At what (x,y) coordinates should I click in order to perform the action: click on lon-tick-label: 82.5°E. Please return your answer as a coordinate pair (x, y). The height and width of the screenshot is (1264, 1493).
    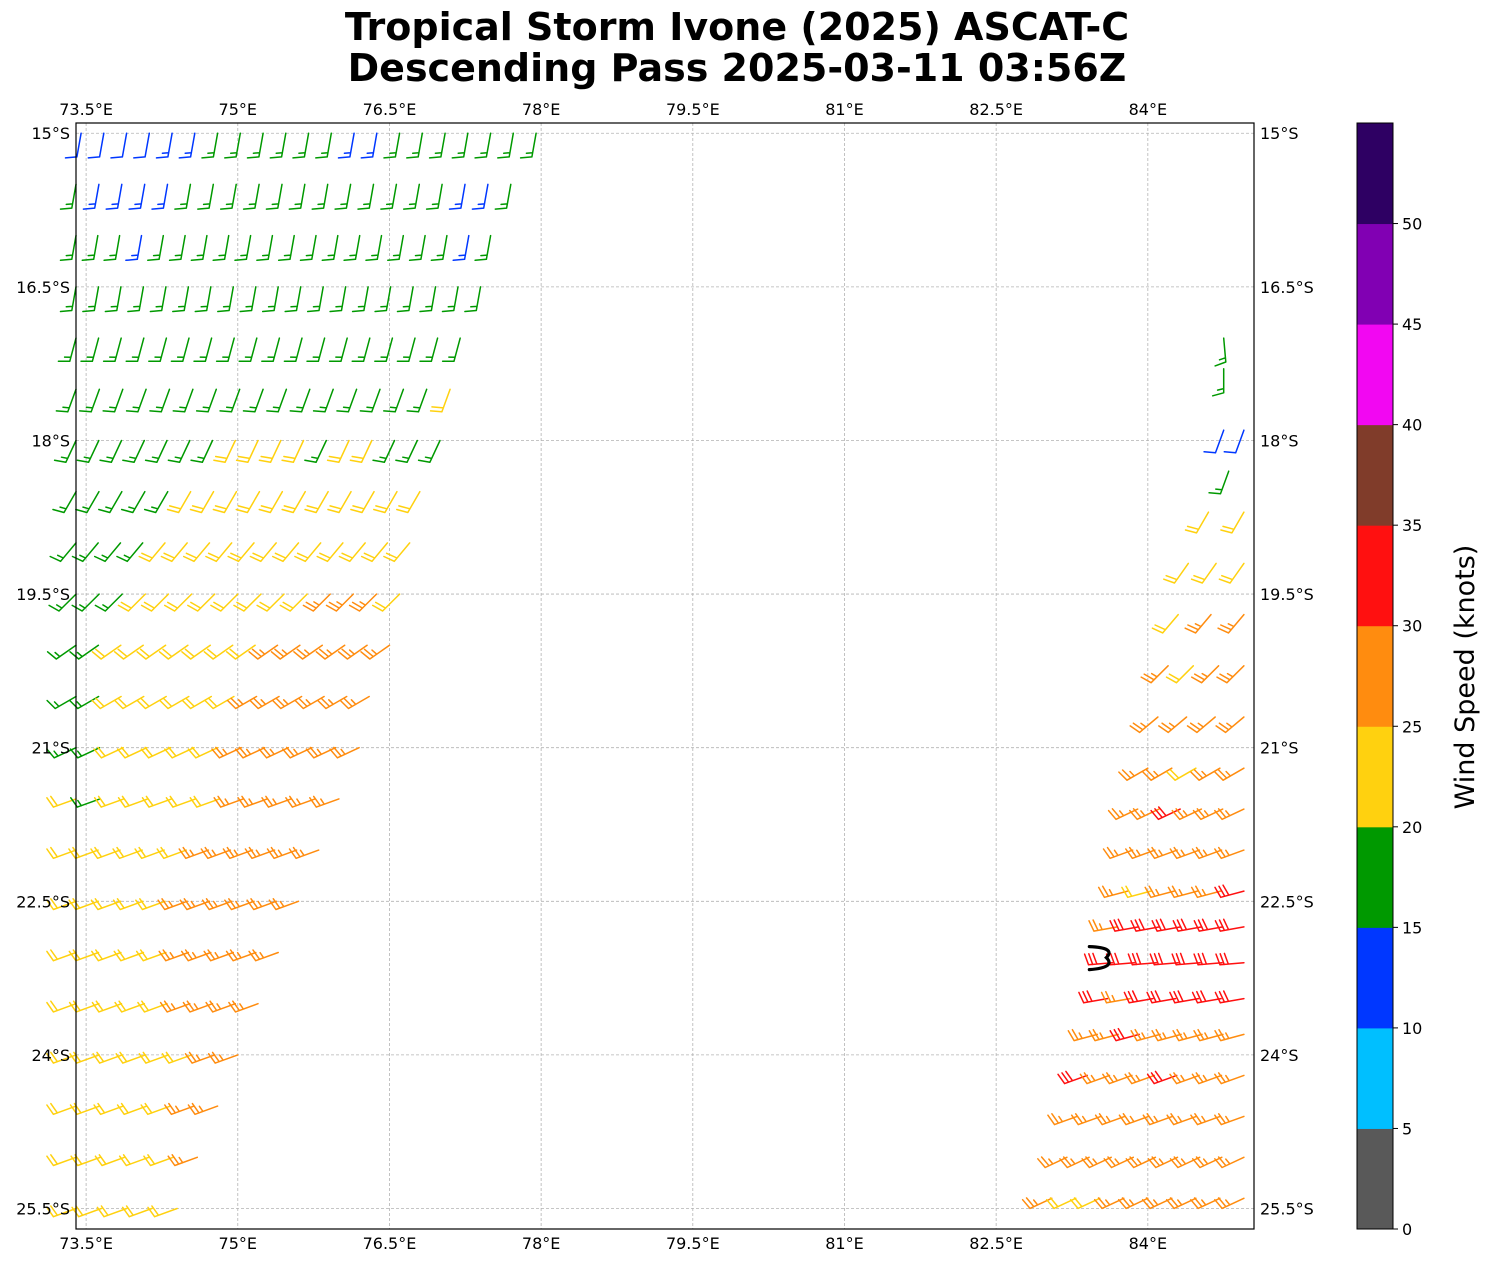
    Looking at the image, I should click on (996, 1243).